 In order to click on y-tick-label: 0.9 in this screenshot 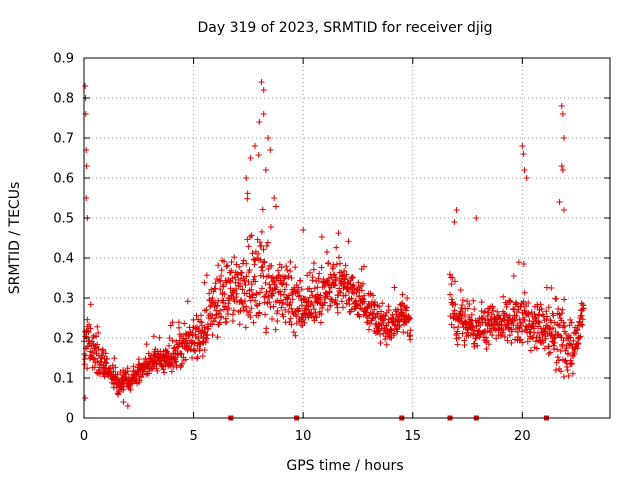, I will do `click(63, 59)`.